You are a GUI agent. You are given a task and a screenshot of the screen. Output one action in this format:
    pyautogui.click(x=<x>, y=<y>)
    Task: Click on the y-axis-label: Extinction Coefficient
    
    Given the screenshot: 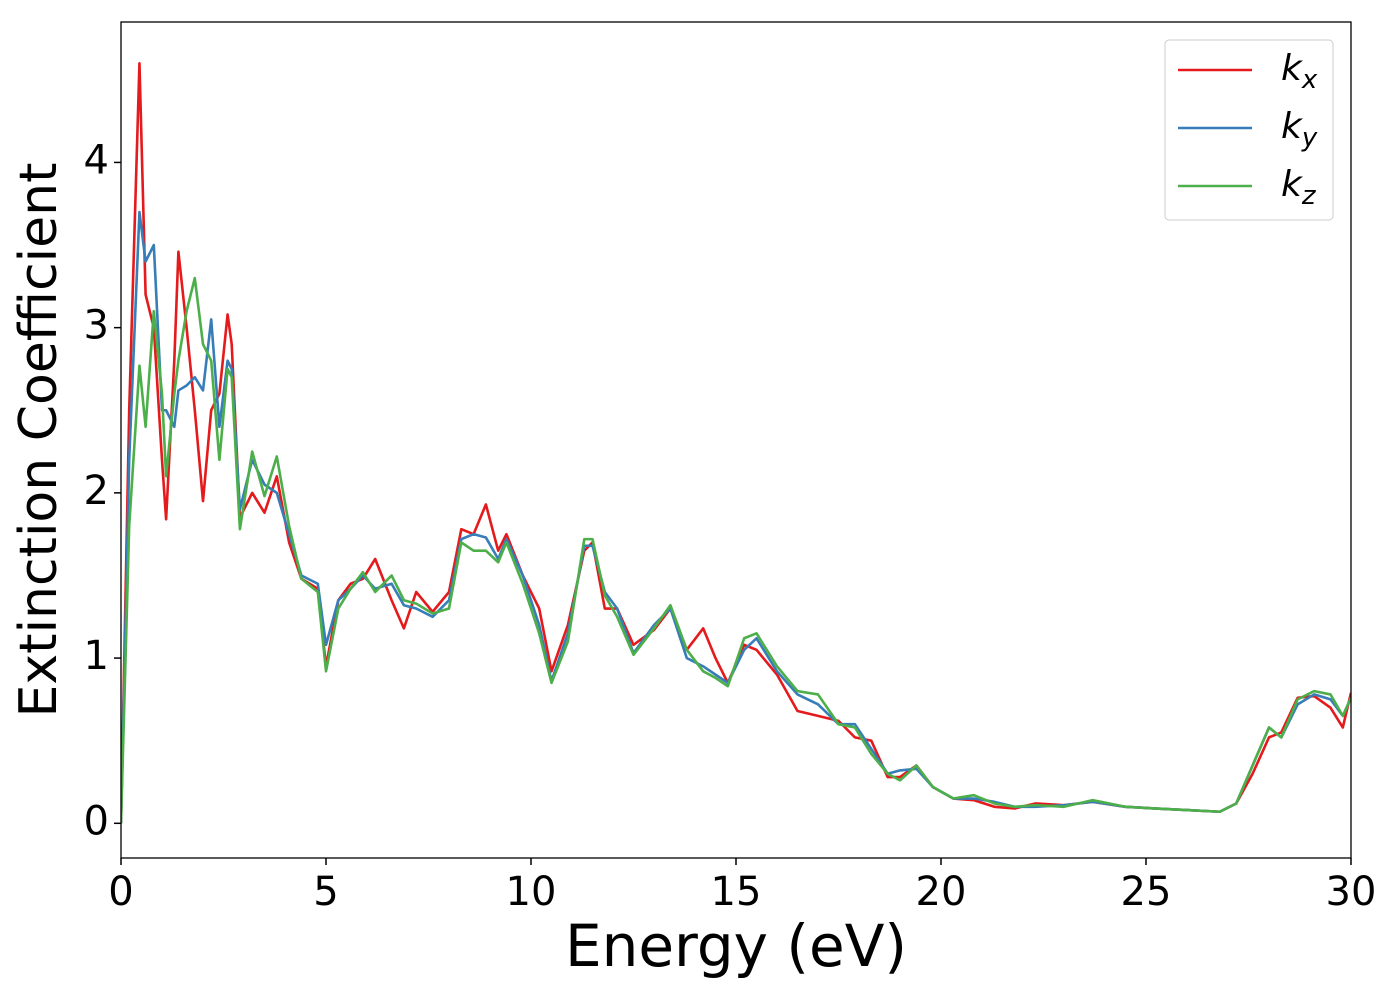 What is the action you would take?
    pyautogui.click(x=39, y=440)
    